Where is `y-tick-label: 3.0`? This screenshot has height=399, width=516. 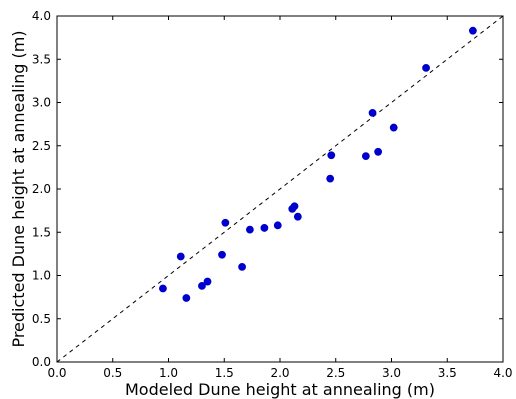
y-tick-label: 3.0 is located at coordinates (41, 103).